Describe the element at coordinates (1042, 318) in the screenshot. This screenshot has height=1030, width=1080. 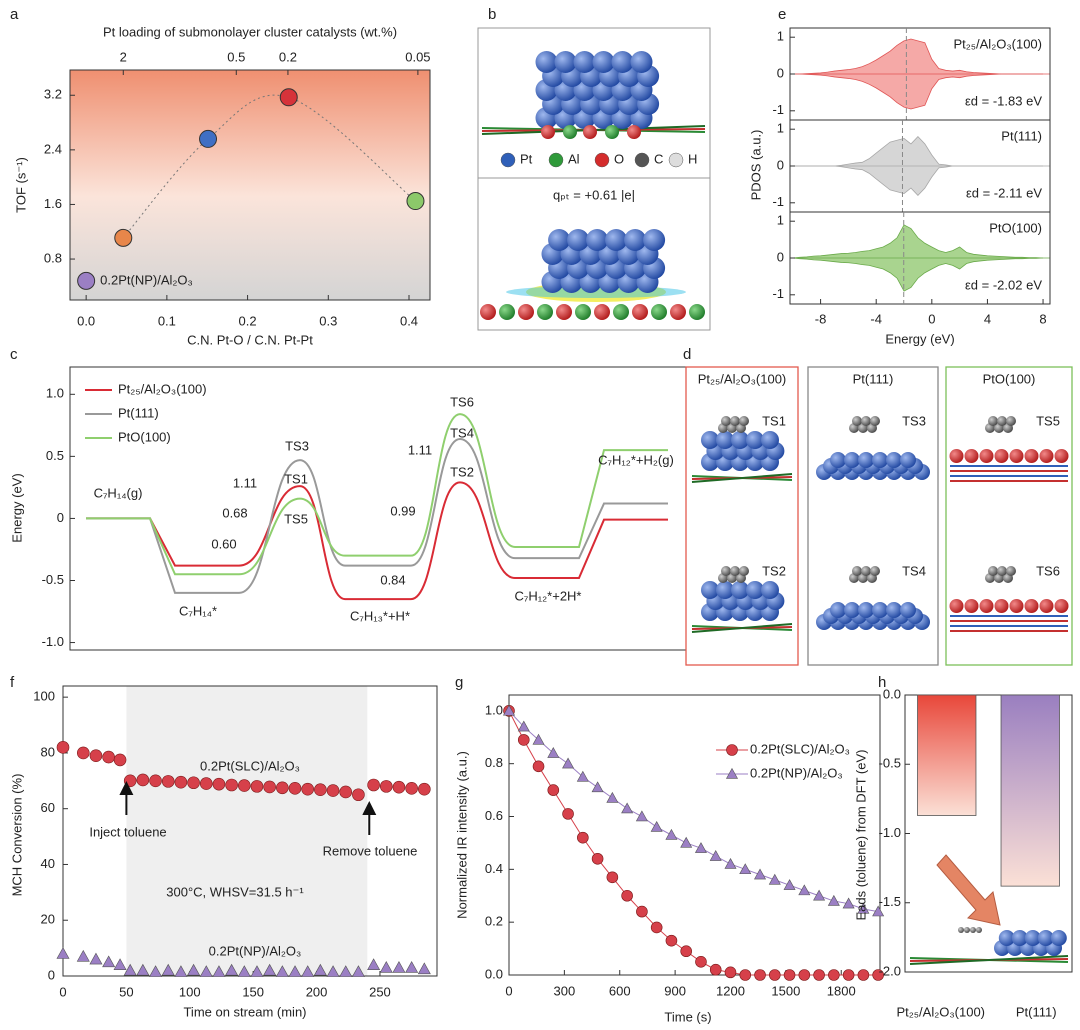
I see `x-tick-label: 8` at that location.